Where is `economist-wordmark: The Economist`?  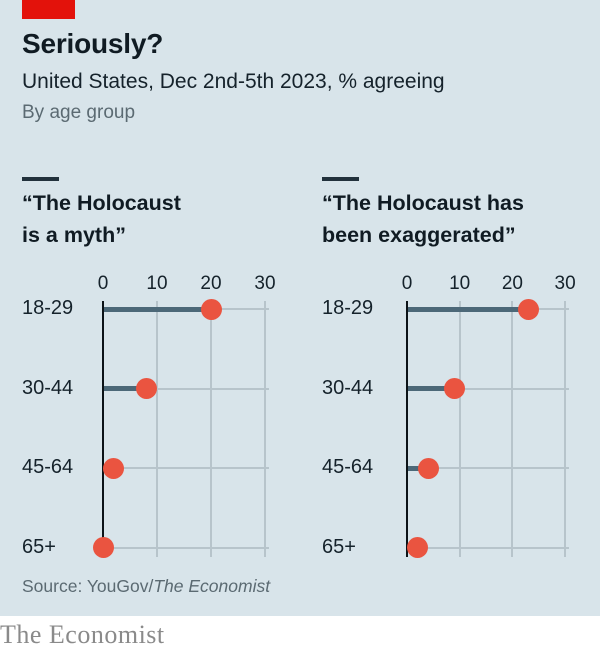 economist-wordmark: The Economist is located at coordinates (82, 634).